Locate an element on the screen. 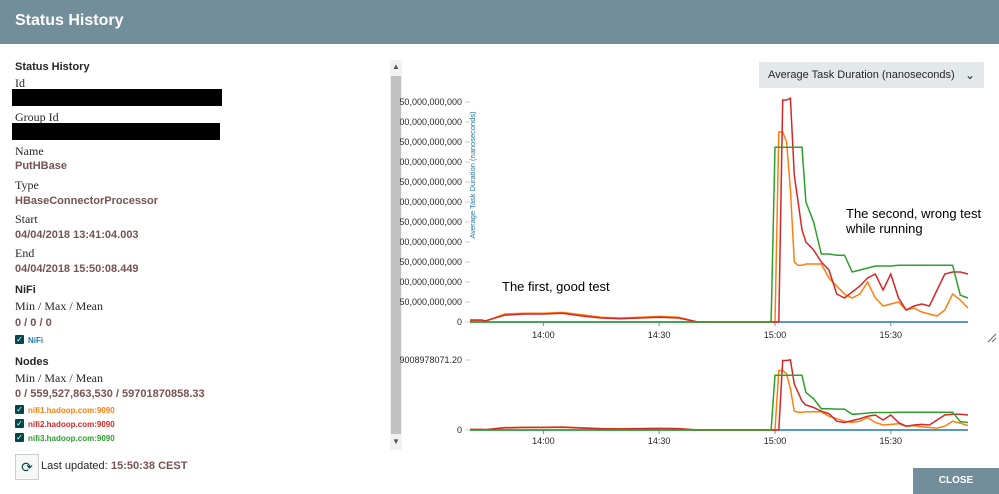 The width and height of the screenshot is (999, 494). y-tick-label: 550,000,000,000 is located at coordinates (431, 102).